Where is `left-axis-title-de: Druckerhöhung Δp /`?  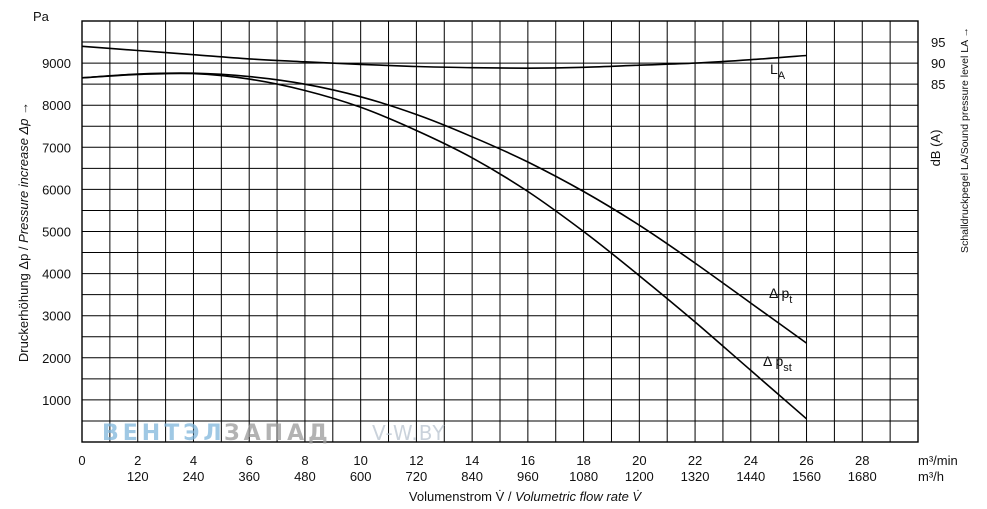 left-axis-title-de: Druckerhöhung Δp / is located at coordinates (23, 302).